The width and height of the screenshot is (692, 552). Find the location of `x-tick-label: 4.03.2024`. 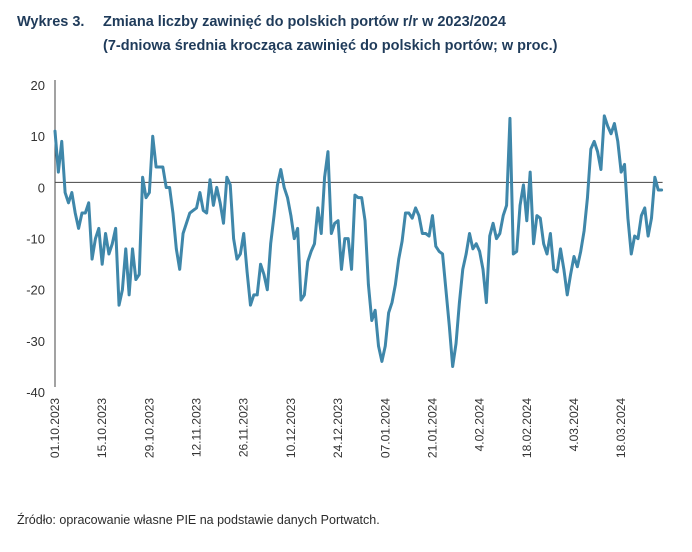

x-tick-label: 4.03.2024 is located at coordinates (574, 425).